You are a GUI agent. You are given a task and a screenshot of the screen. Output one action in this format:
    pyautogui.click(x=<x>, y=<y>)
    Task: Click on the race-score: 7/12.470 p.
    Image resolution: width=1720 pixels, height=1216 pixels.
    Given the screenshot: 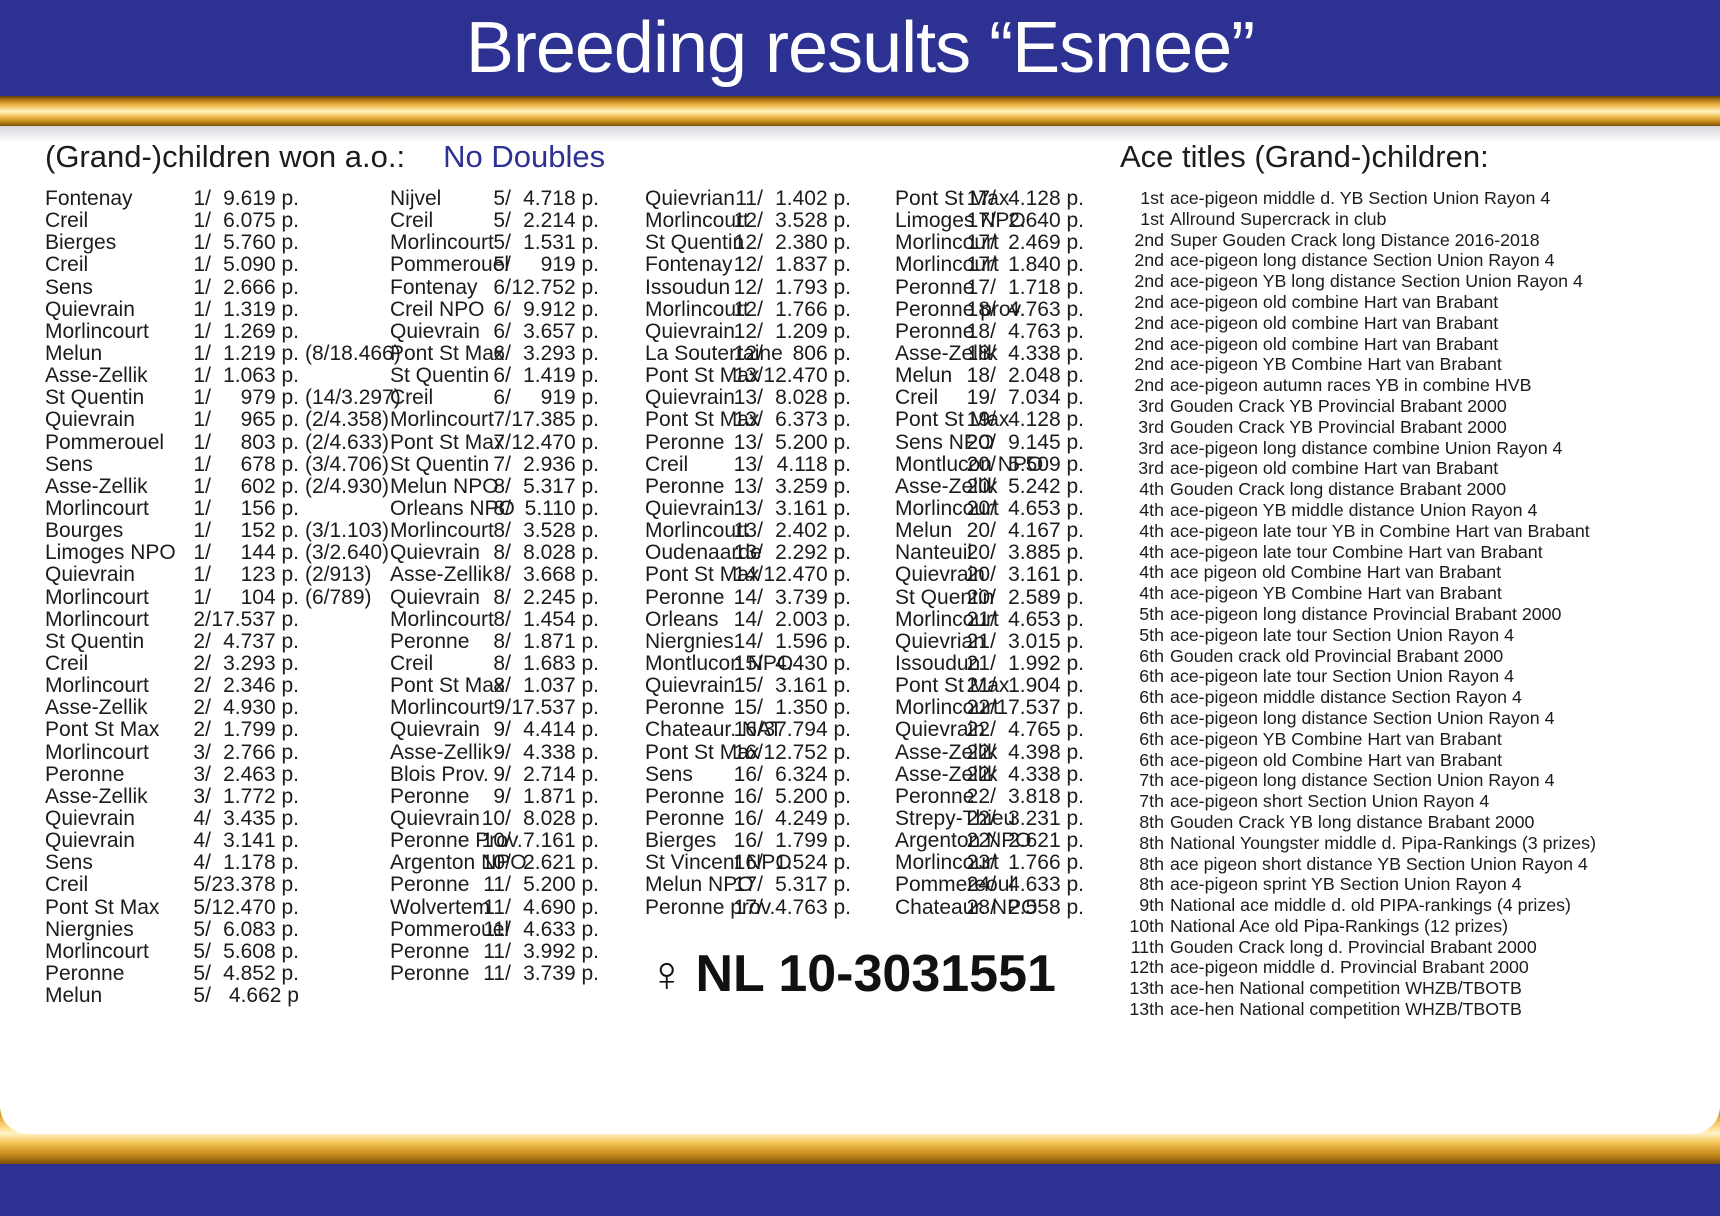 What is the action you would take?
    pyautogui.click(x=539, y=442)
    